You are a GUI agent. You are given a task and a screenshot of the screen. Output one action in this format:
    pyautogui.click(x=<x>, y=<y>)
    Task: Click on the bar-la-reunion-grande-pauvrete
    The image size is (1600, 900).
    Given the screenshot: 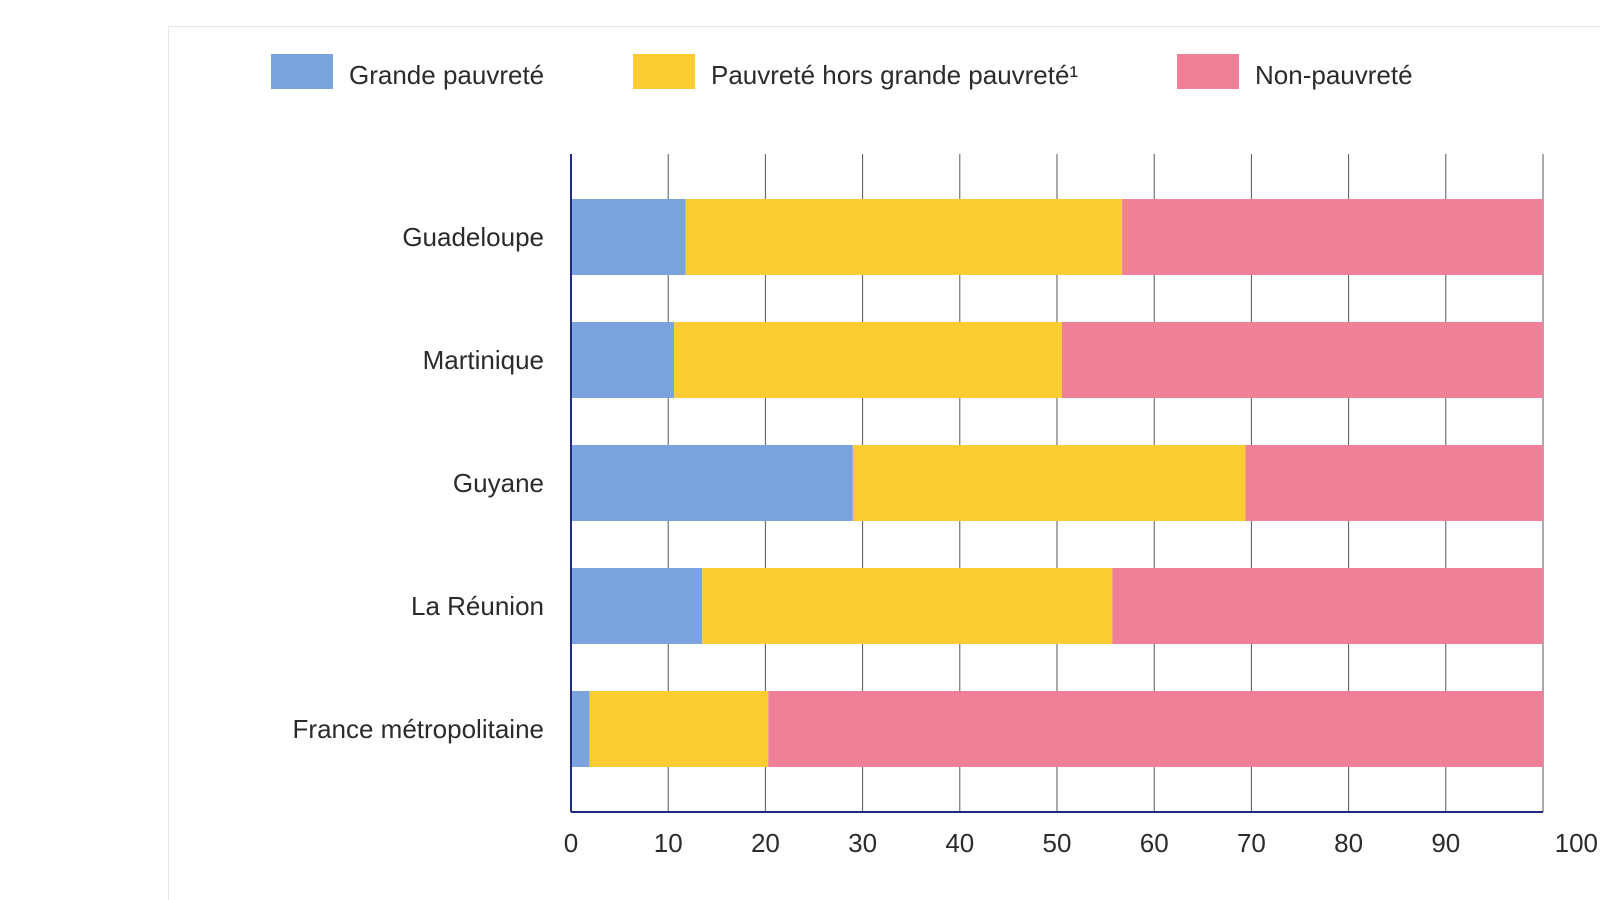 What is the action you would take?
    pyautogui.click(x=637, y=606)
    